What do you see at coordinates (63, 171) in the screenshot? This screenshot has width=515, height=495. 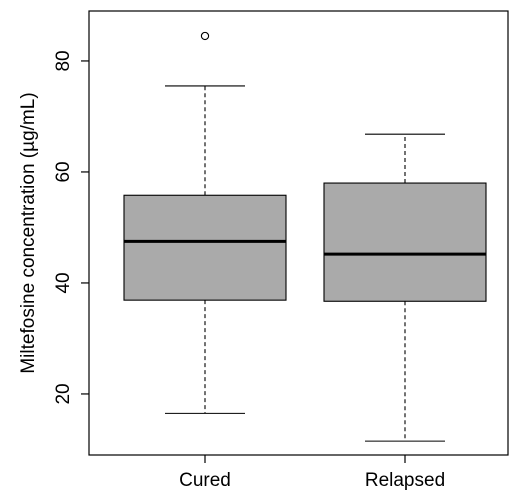 I see `y-tick-label: 60` at bounding box center [63, 171].